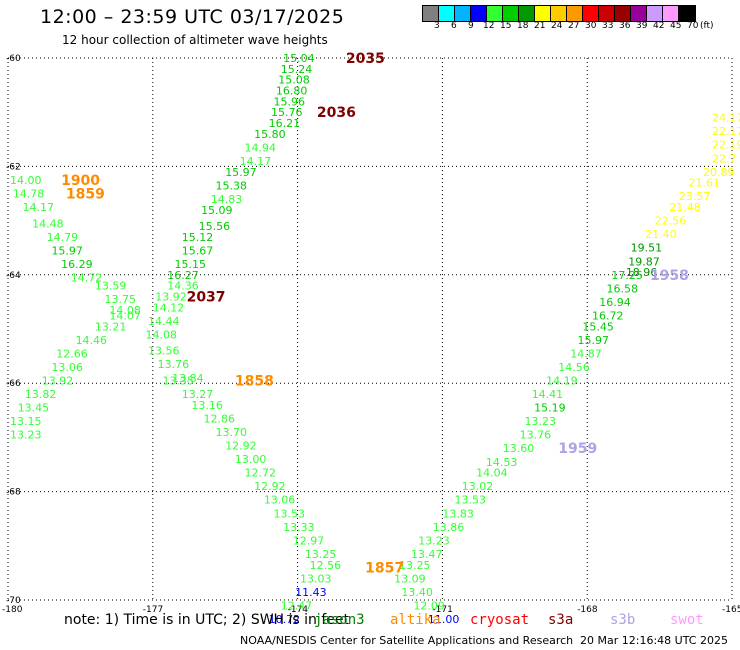 The width and height of the screenshot is (740, 650). What do you see at coordinates (13, 59) in the screenshot?
I see `y-tick-label: -60` at bounding box center [13, 59].